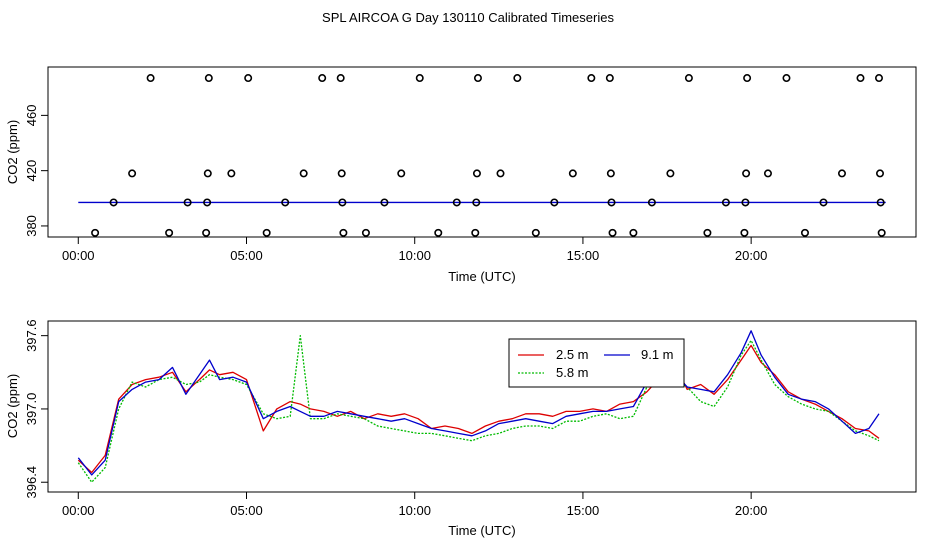  What do you see at coordinates (481, 530) in the screenshot?
I see `panel-bottom-xlabel: Time (UTC)` at bounding box center [481, 530].